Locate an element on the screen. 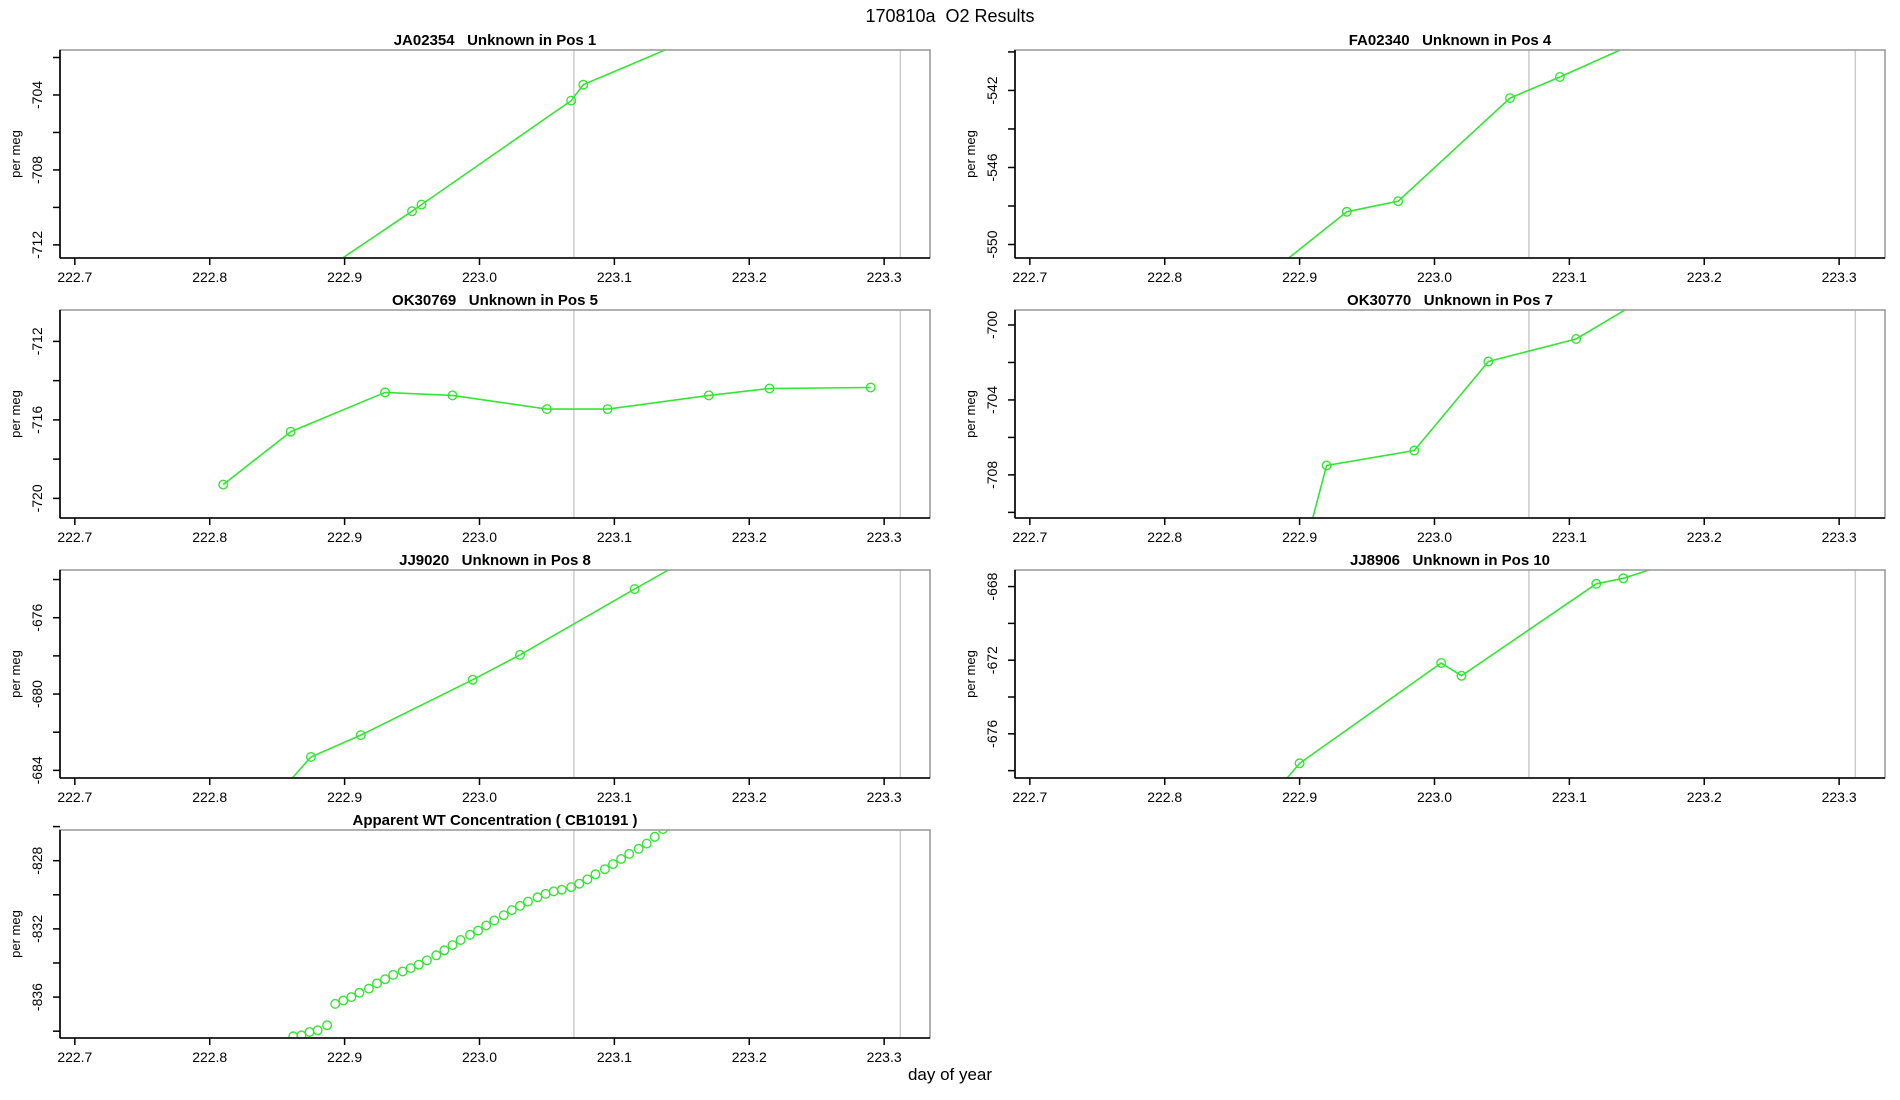 The width and height of the screenshot is (1900, 1100). plot-title-JJ9020: JJ9020 Unknown in Pos 8 is located at coordinates (495, 560).